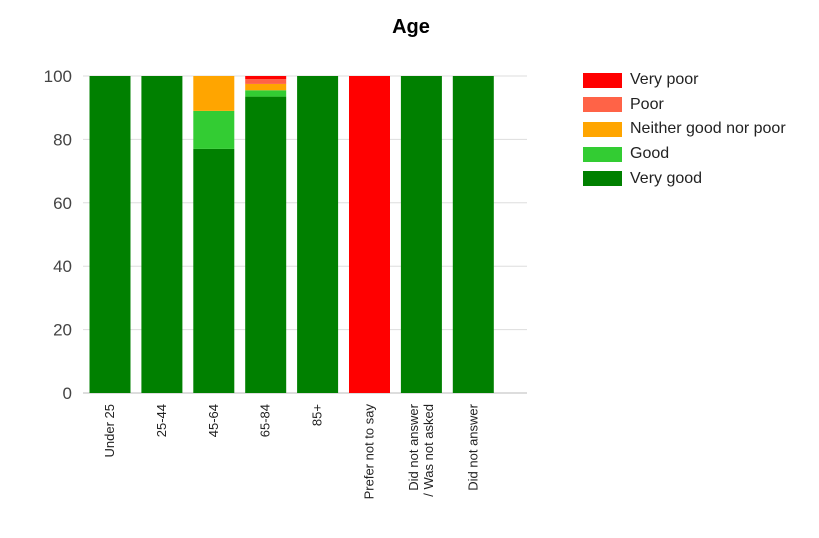 The width and height of the screenshot is (819, 538). I want to click on legend-label: Poor, so click(647, 104).